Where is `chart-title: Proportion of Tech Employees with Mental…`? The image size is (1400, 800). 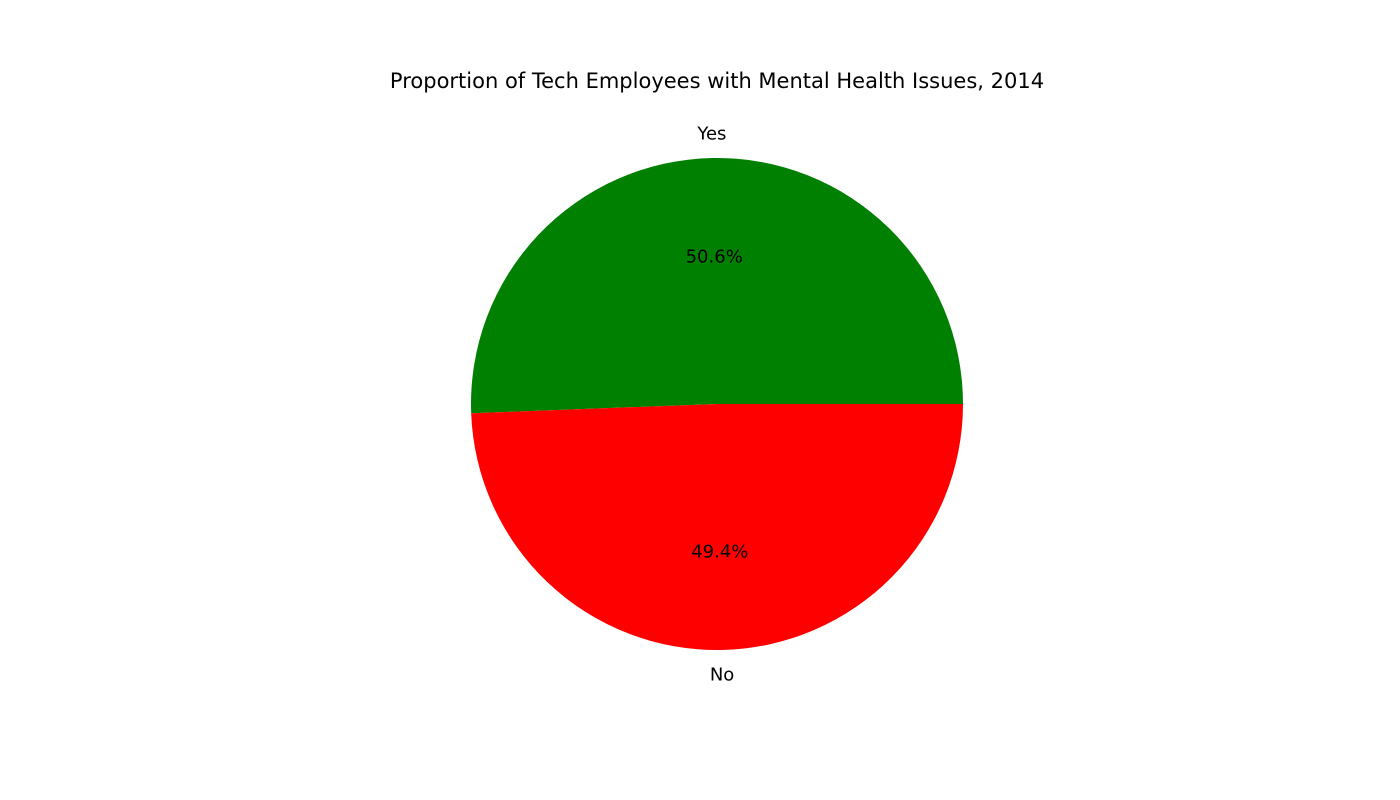 chart-title: Proportion of Tech Employees with Mental… is located at coordinates (717, 81).